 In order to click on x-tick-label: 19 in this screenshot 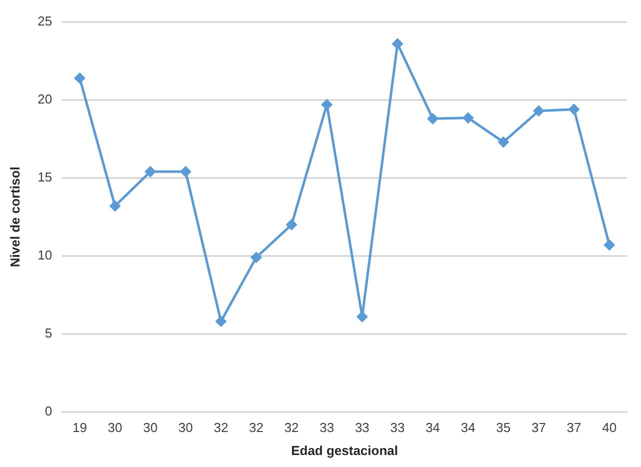, I will do `click(79, 428)`.